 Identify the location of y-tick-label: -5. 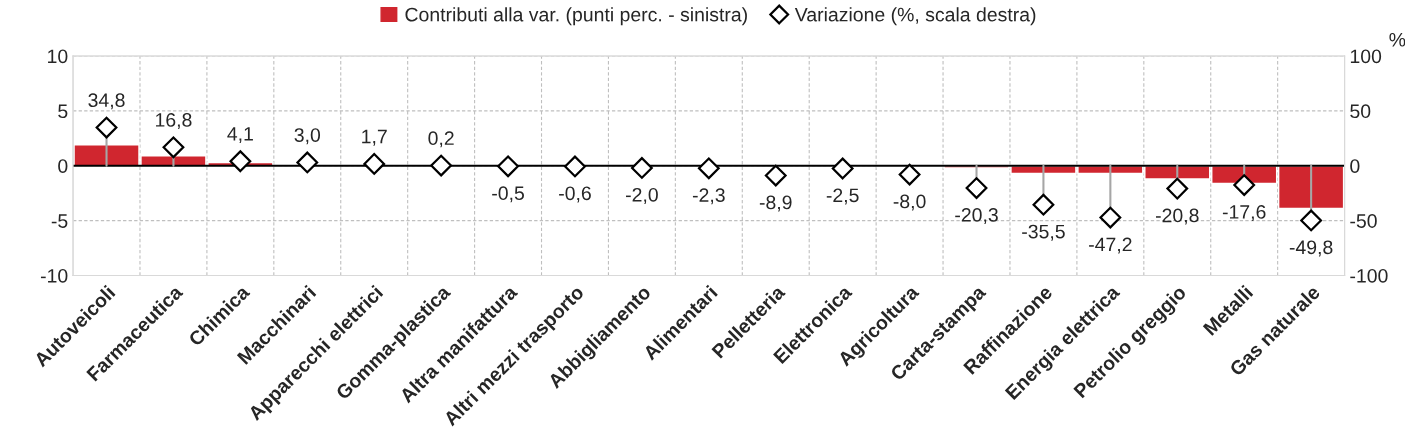
(59, 221).